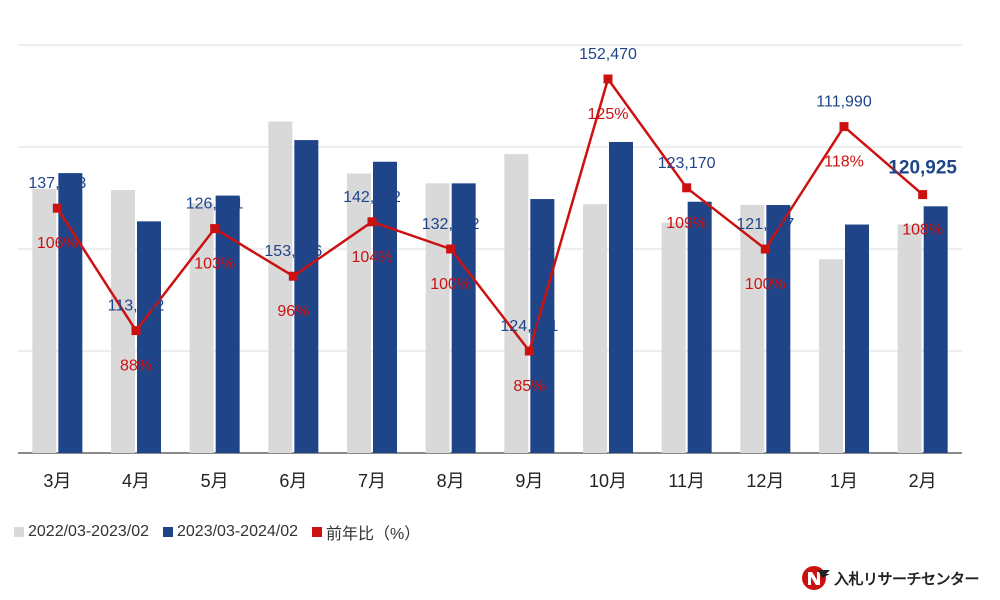 This screenshot has height=600, width=1000. Describe the element at coordinates (608, 54) in the screenshot. I see `value-data-label: 152,470` at that location.